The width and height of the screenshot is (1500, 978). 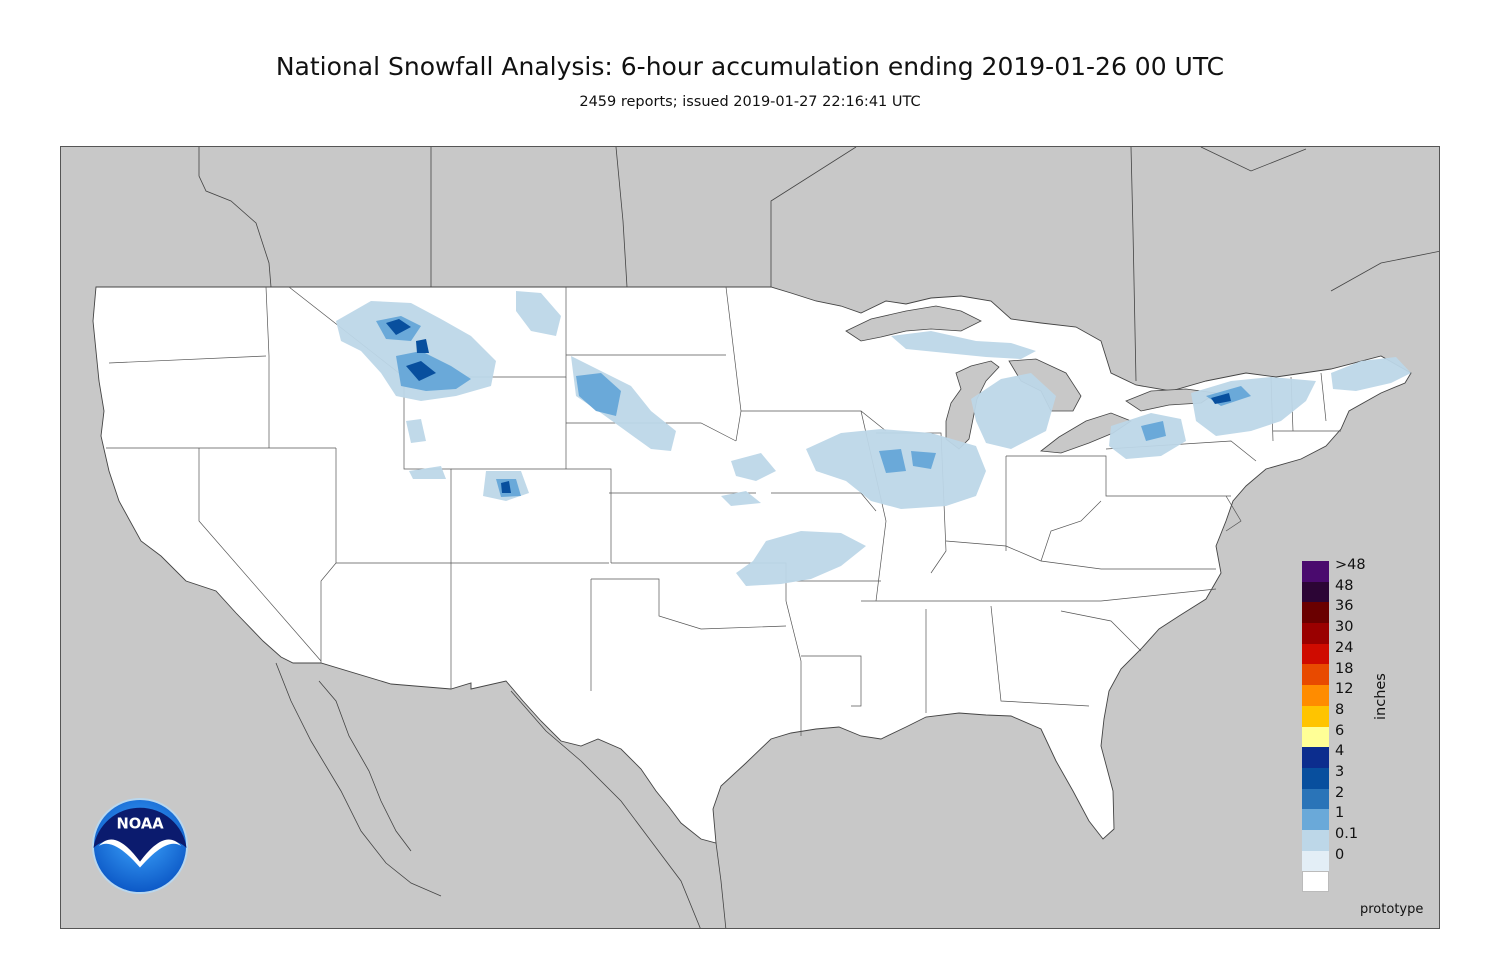 What do you see at coordinates (1344, 647) in the screenshot?
I see `legend-label: 24` at bounding box center [1344, 647].